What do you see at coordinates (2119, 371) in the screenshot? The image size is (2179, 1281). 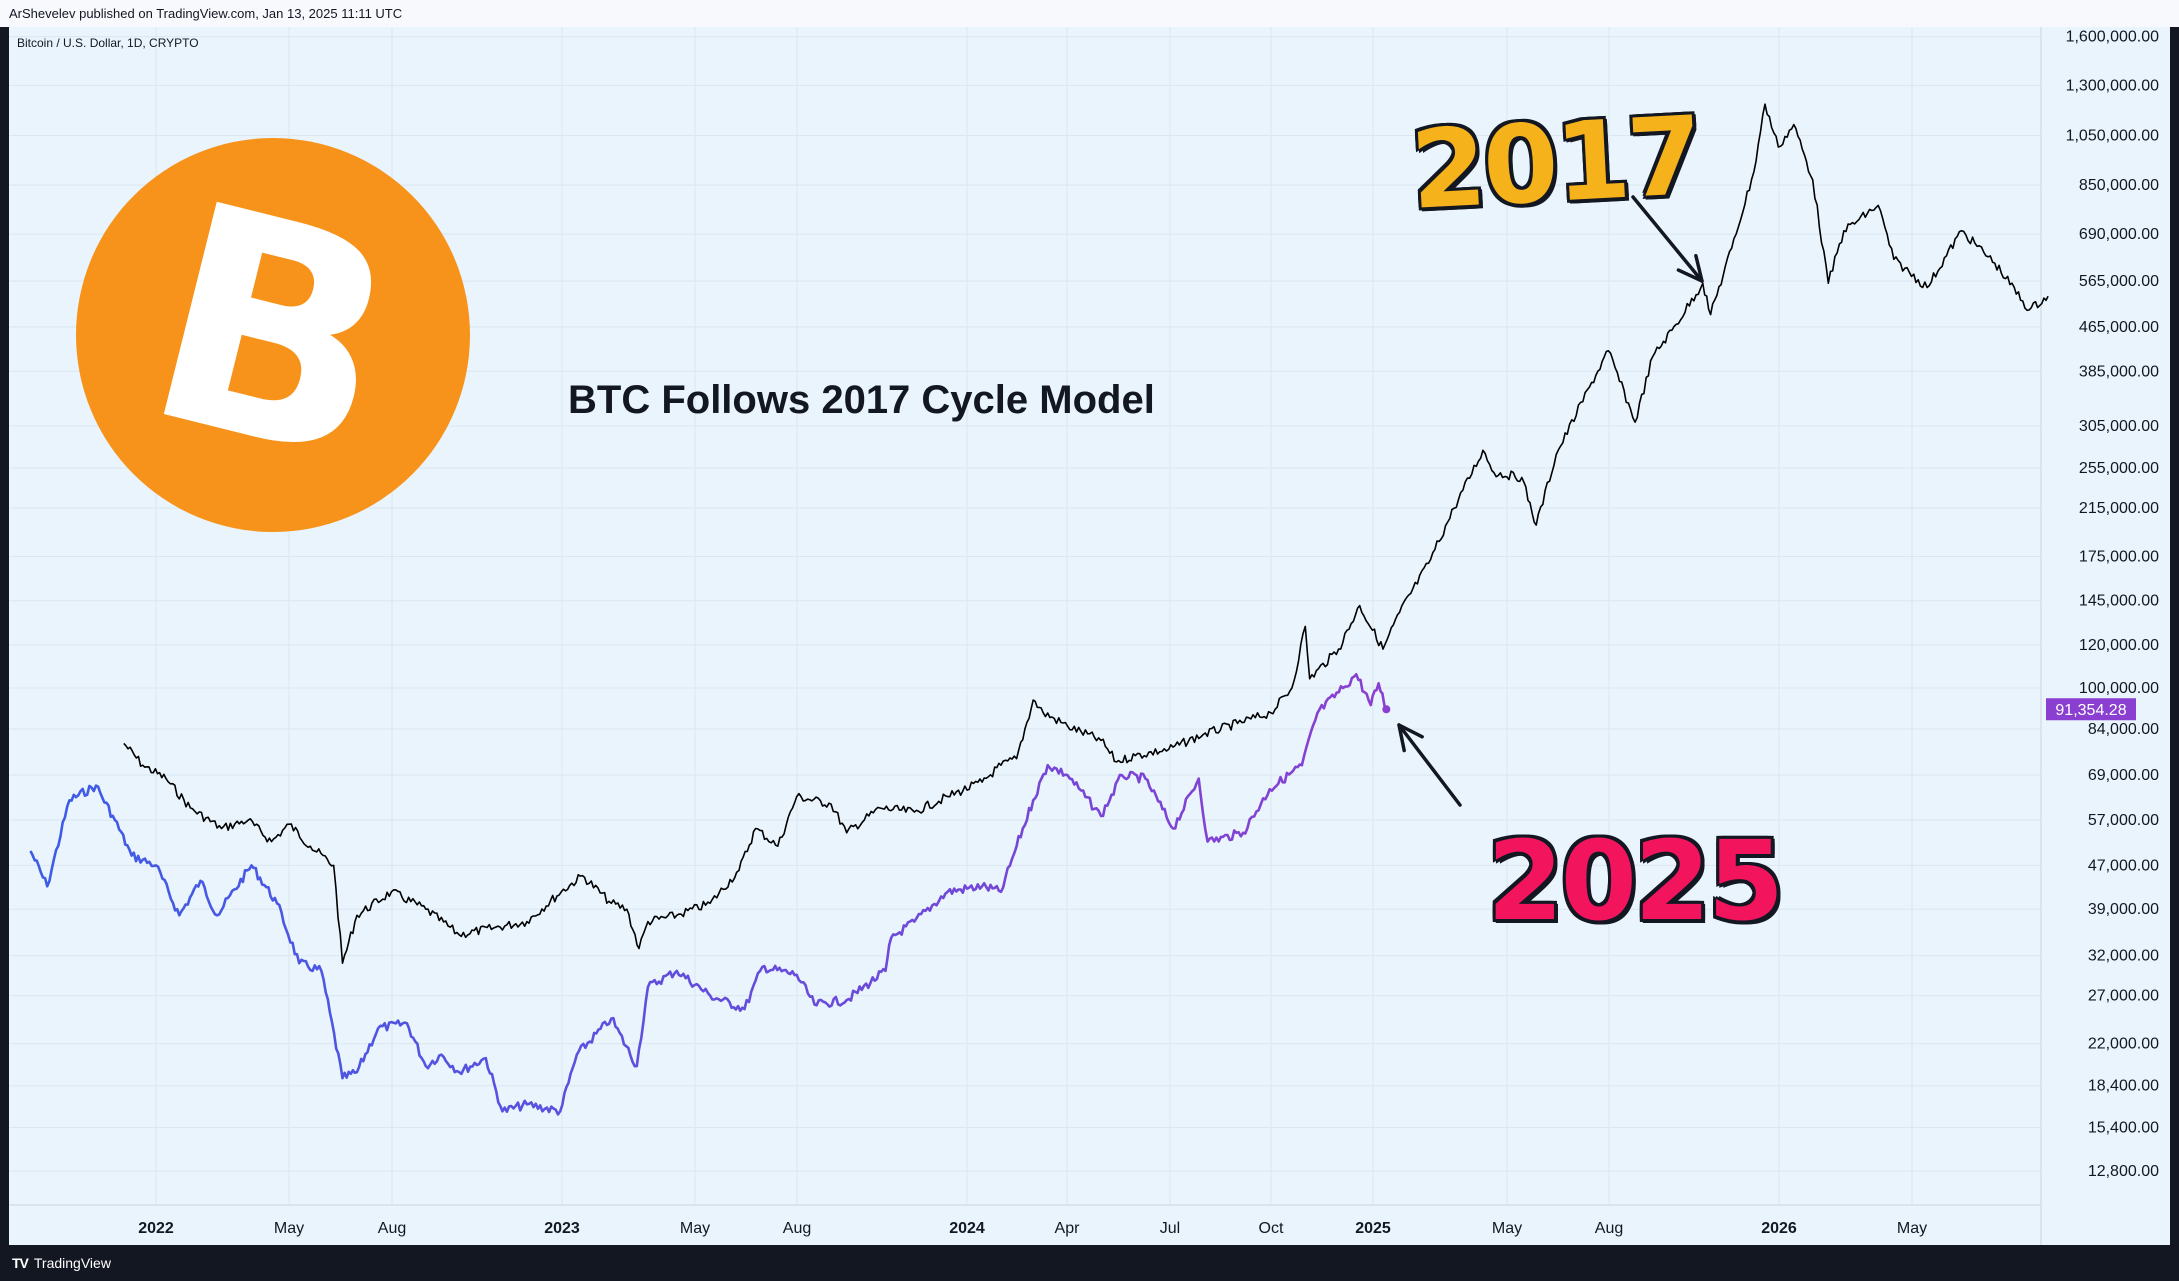 I see `price-tick-label: 385,000.00` at bounding box center [2119, 371].